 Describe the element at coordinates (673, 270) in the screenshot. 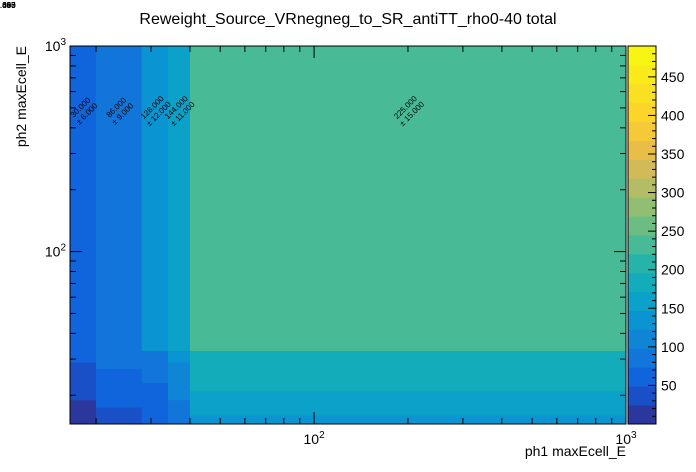

I see `colorbar-tick-label: 200` at that location.